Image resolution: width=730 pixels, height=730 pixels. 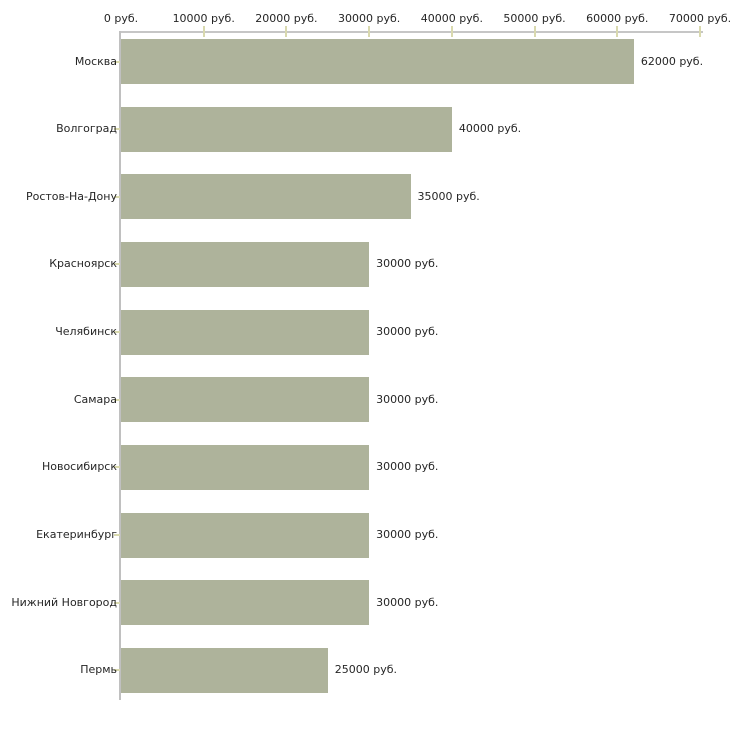 I want to click on x-tick-label: 30000 руб., so click(x=369, y=18).